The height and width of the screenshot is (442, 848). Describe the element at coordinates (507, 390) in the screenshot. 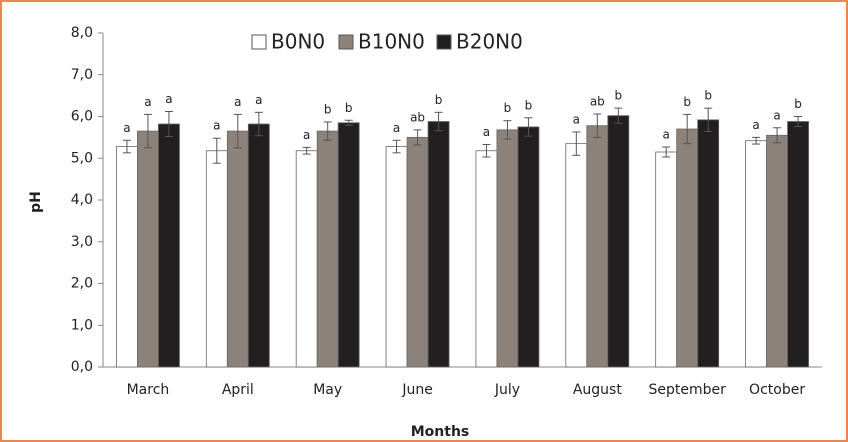

I see `x-tick-label: July` at that location.